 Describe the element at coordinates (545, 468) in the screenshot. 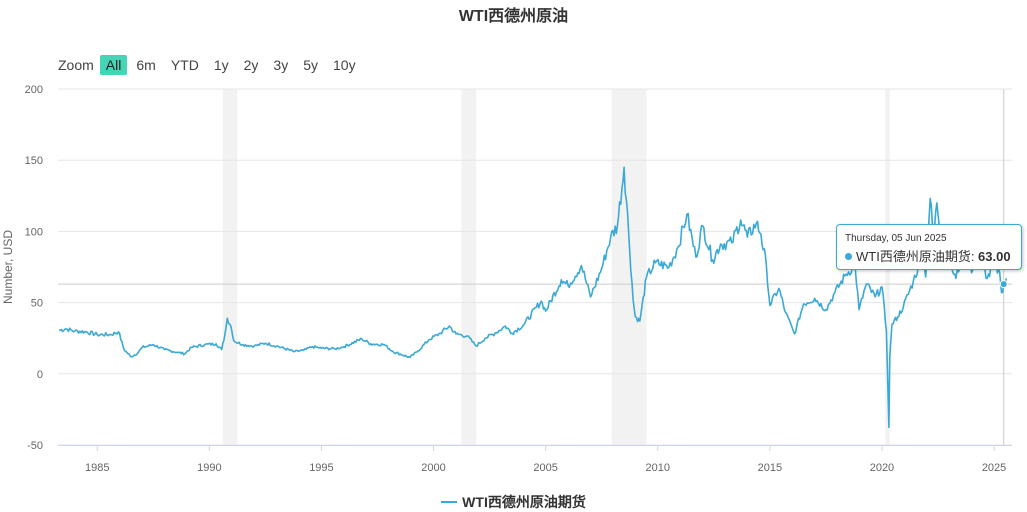

I see `x-tick-label: 2005` at that location.